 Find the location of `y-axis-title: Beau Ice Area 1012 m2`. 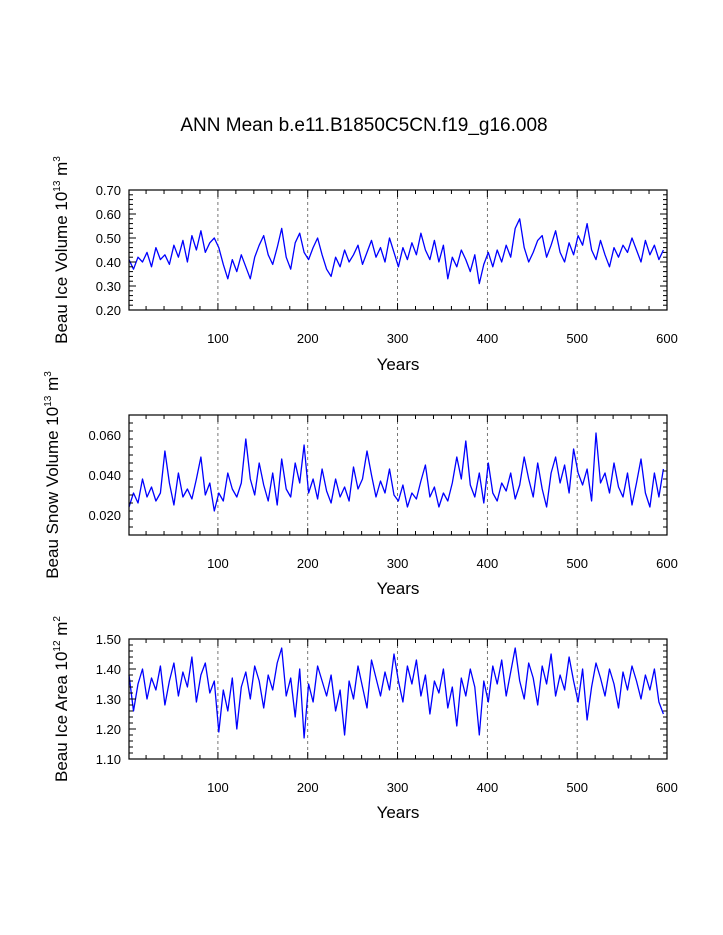

y-axis-title: Beau Ice Area 1012 m2 is located at coordinates (61, 699).